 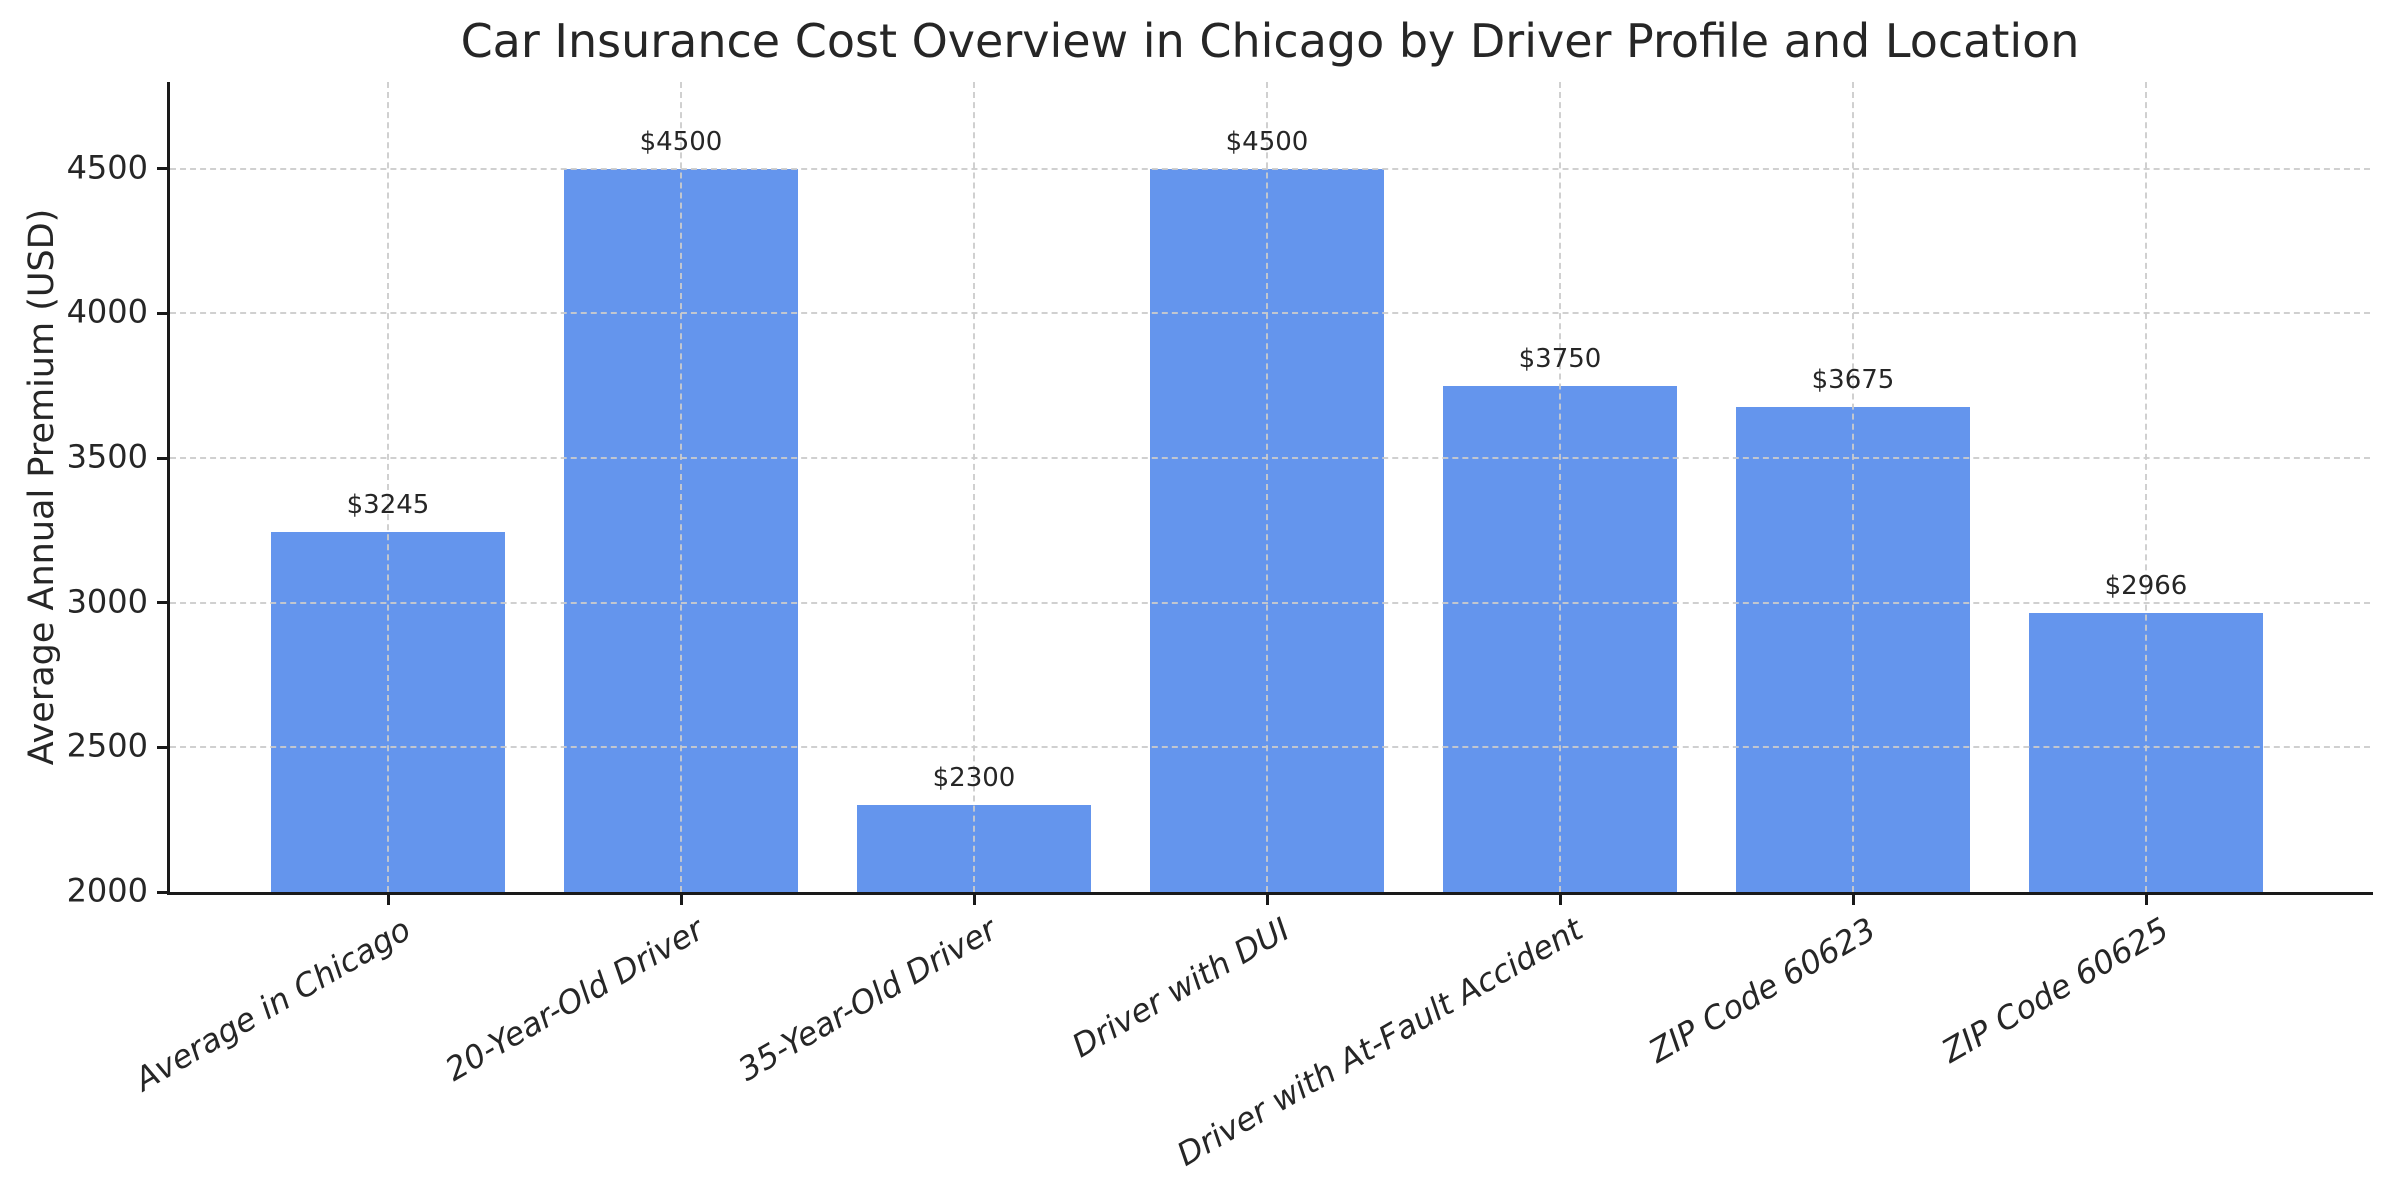 I want to click on bar-value-label: $3245, so click(x=388, y=504).